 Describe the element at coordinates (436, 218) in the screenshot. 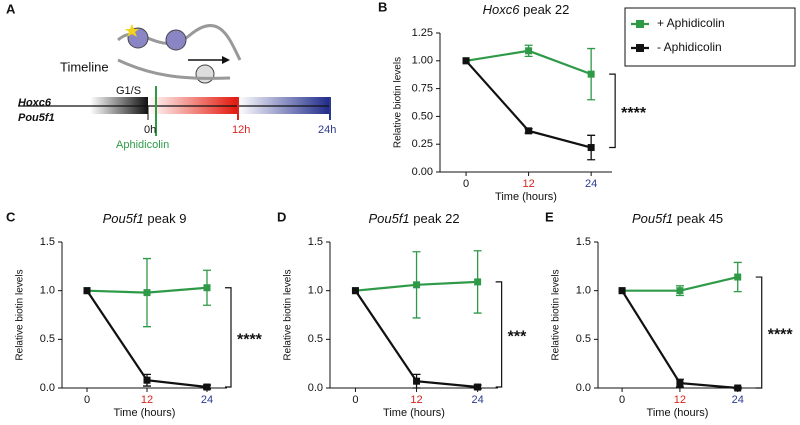

I see `title-text: peak 22` at that location.